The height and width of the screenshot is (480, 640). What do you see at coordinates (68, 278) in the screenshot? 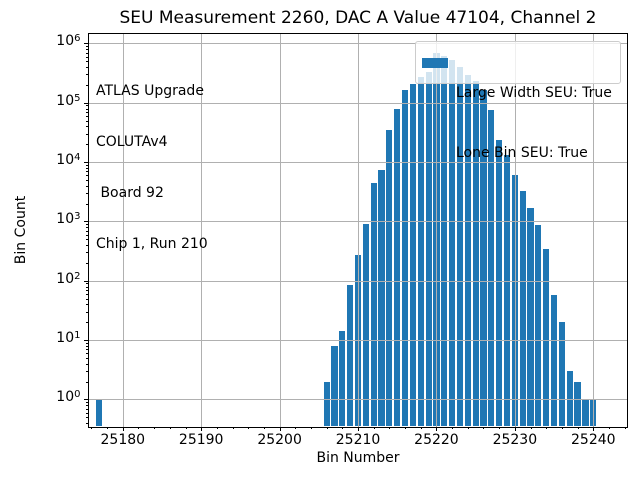
I see `y-tick-label: 10²` at bounding box center [68, 278].